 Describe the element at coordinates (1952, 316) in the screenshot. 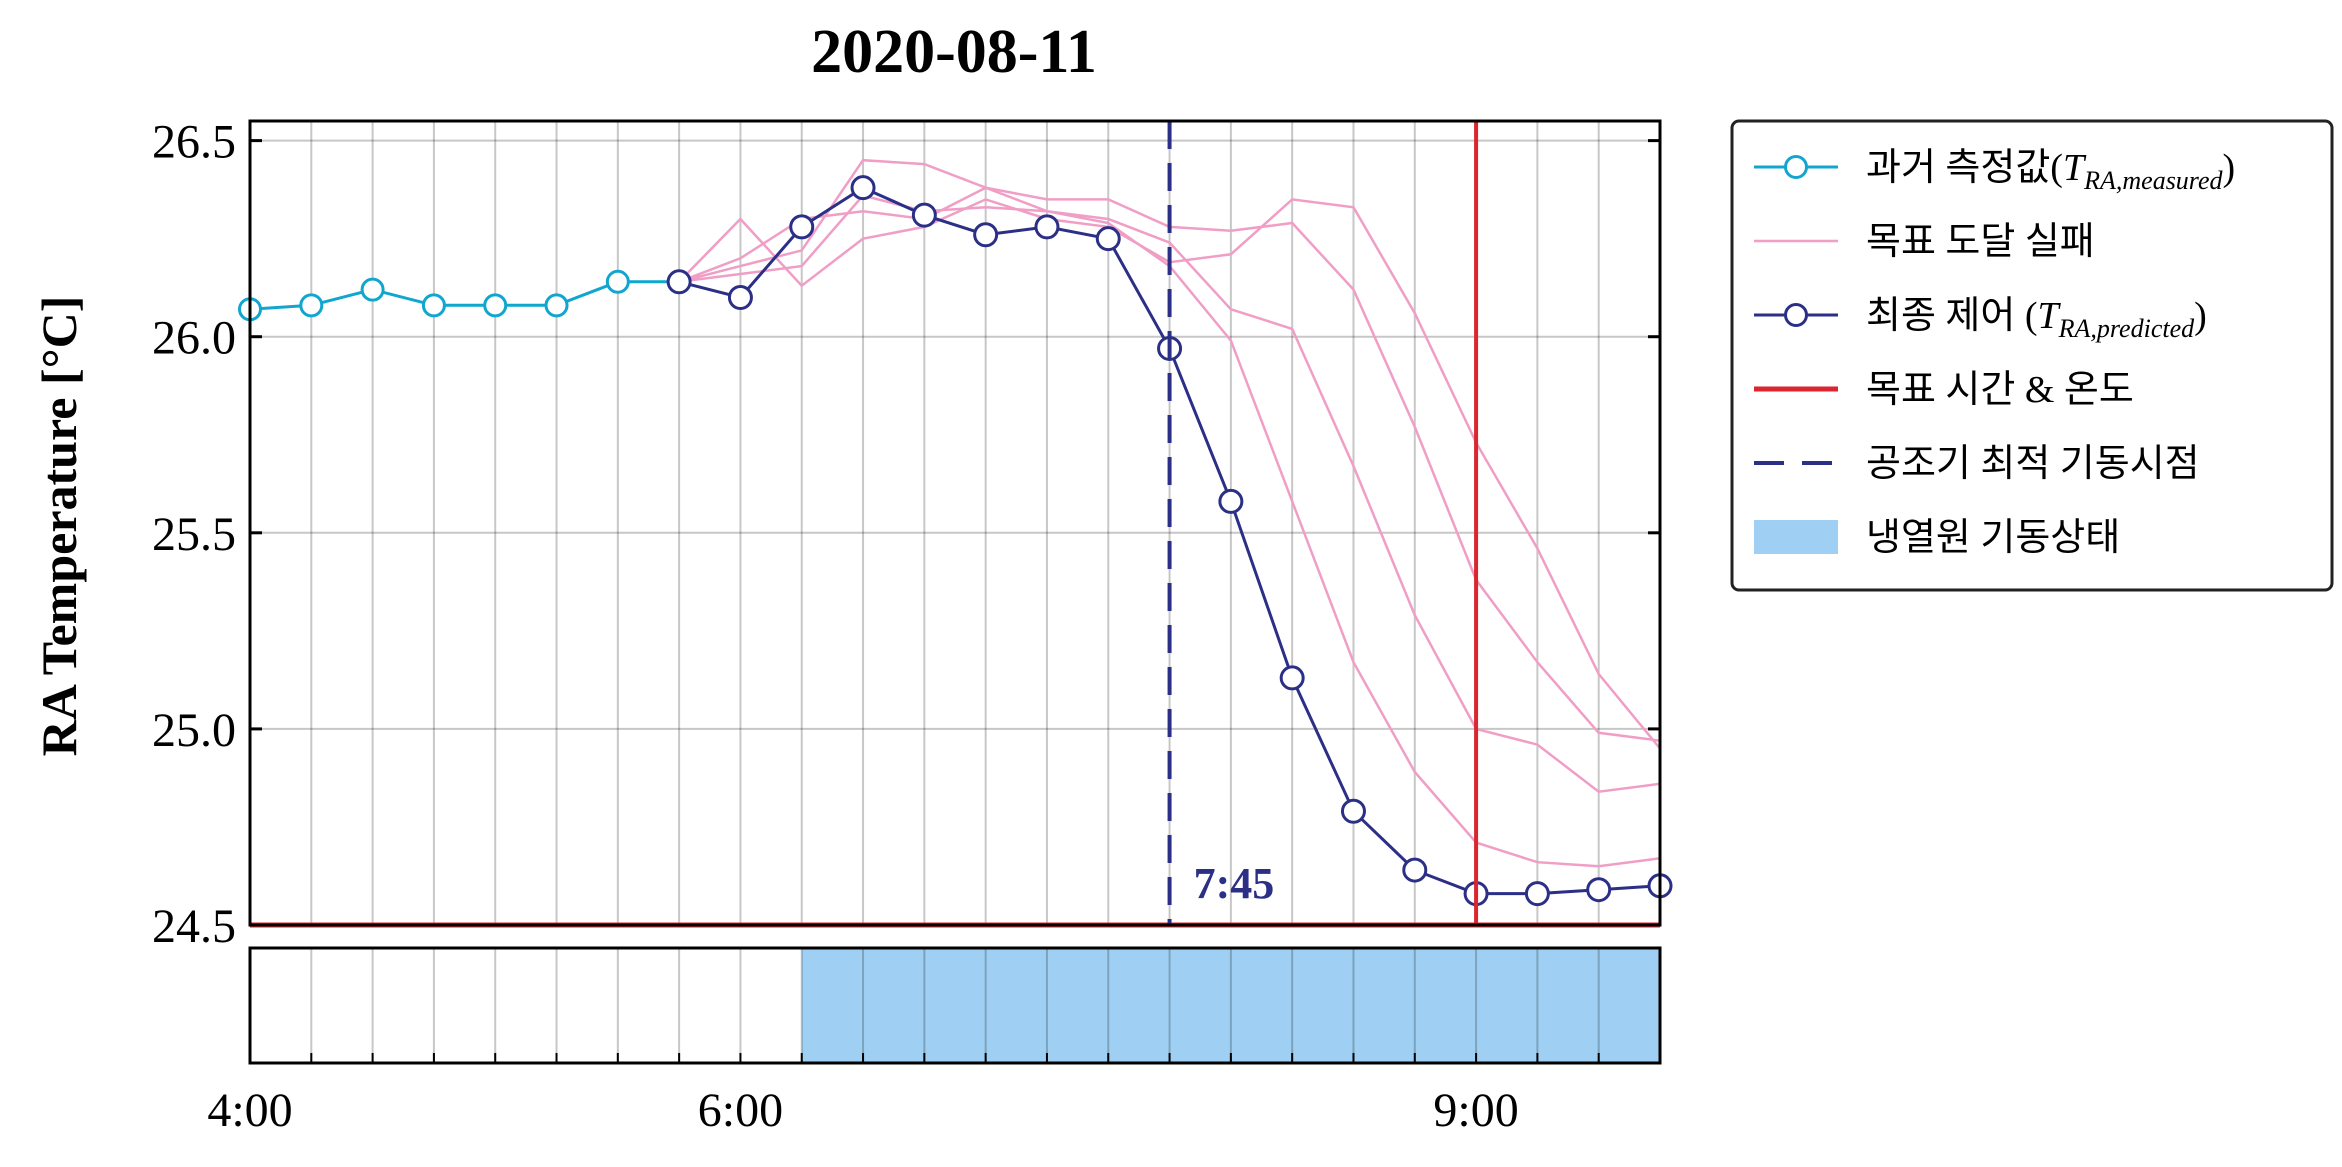

I see `legend-label-text: 최종 제어 (` at that location.